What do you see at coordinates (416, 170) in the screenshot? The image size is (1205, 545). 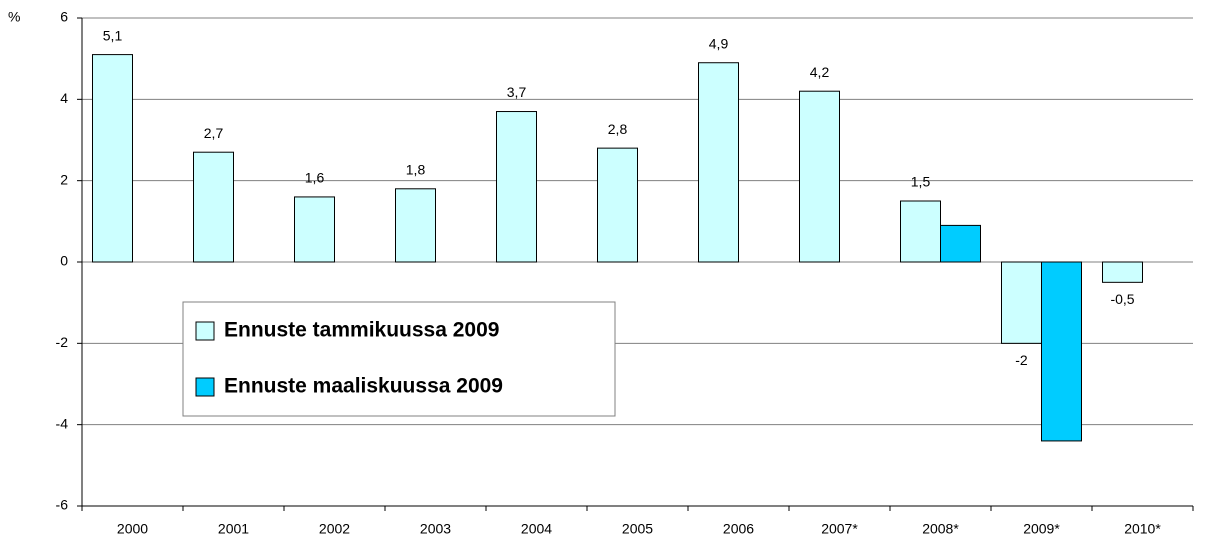 I see `data-label: 1,8` at bounding box center [416, 170].